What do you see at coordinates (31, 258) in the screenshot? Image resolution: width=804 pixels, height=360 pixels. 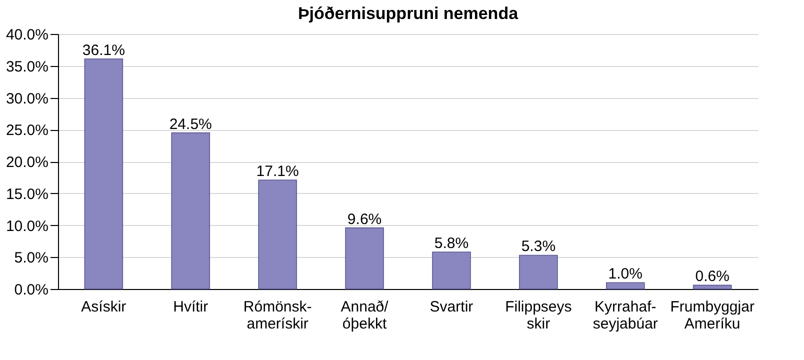 I see `y-tick-label: 5.0%` at bounding box center [31, 258].